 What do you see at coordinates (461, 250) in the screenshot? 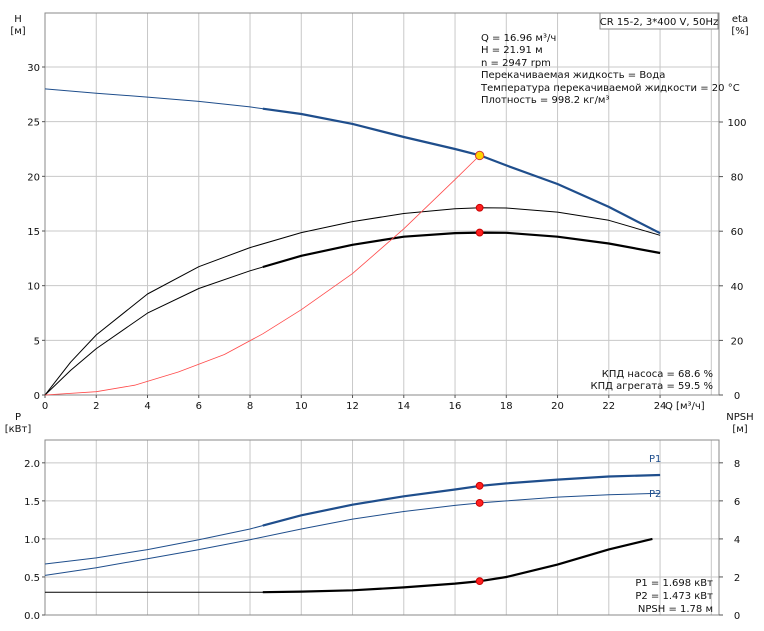
I see `eta-unit-operating-range` at bounding box center [461, 250].